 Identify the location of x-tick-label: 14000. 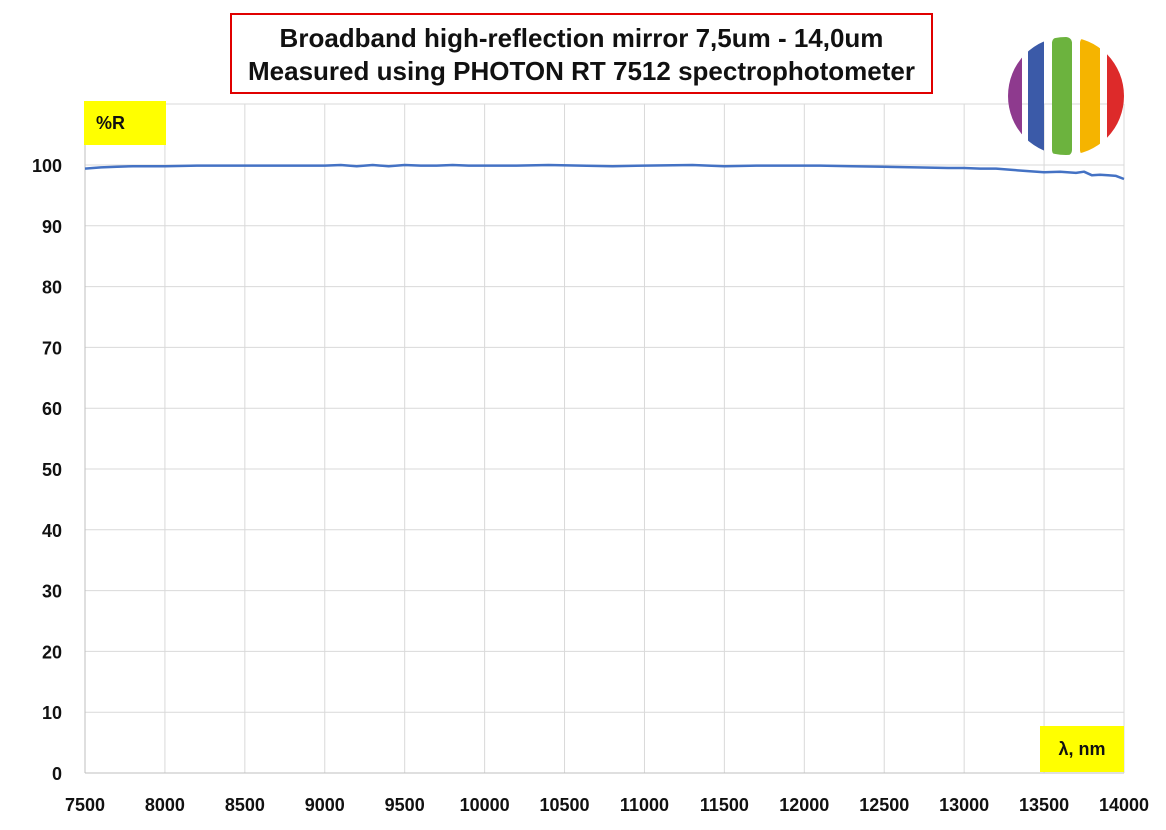
(1124, 805).